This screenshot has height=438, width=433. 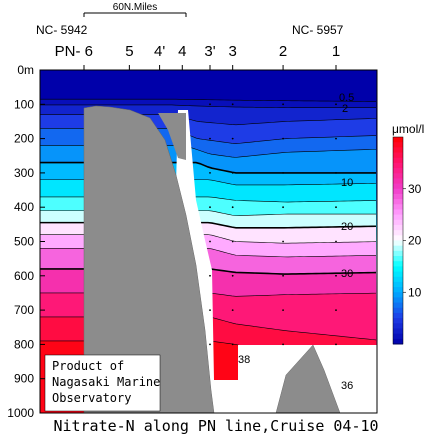 I want to click on station-label-3: 4, so click(x=182, y=51).